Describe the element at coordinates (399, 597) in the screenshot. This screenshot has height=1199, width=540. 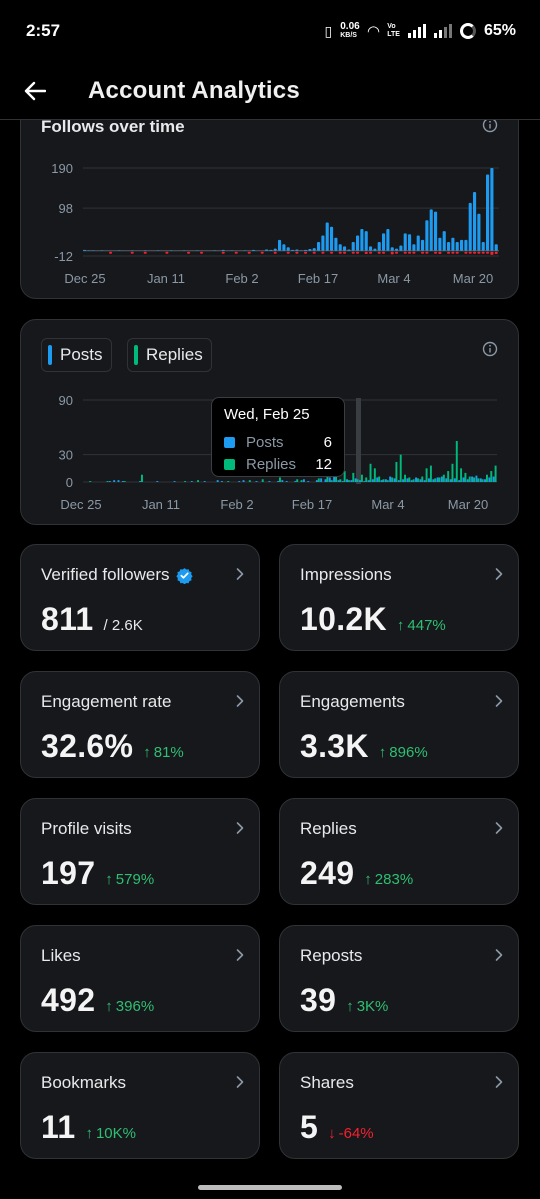
I see `metric-card-impressions: Impressions 10.2K ↑ 447%` at that location.